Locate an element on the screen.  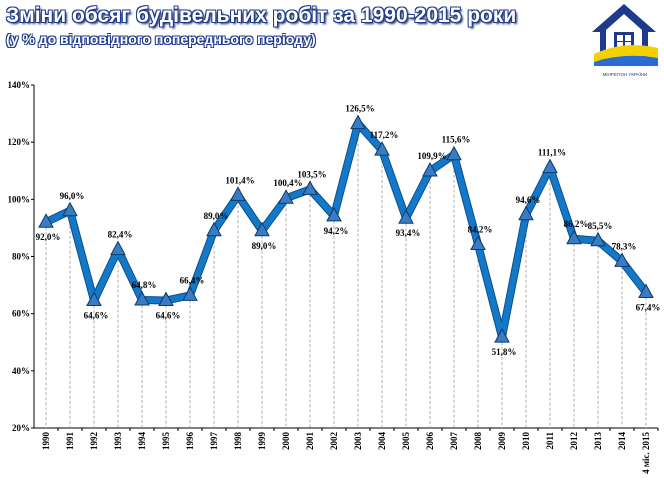
x-tick-label: 4 міс. 2015 is located at coordinates (646, 453).